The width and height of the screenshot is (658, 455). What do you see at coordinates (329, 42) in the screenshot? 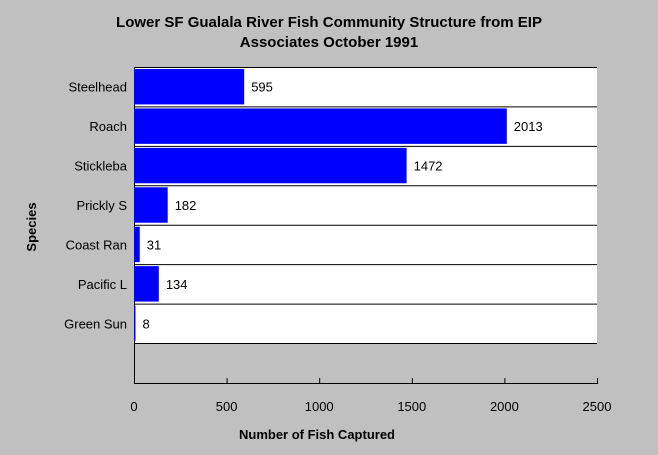
I see `chart-subtitle: Associates October 1991` at bounding box center [329, 42].